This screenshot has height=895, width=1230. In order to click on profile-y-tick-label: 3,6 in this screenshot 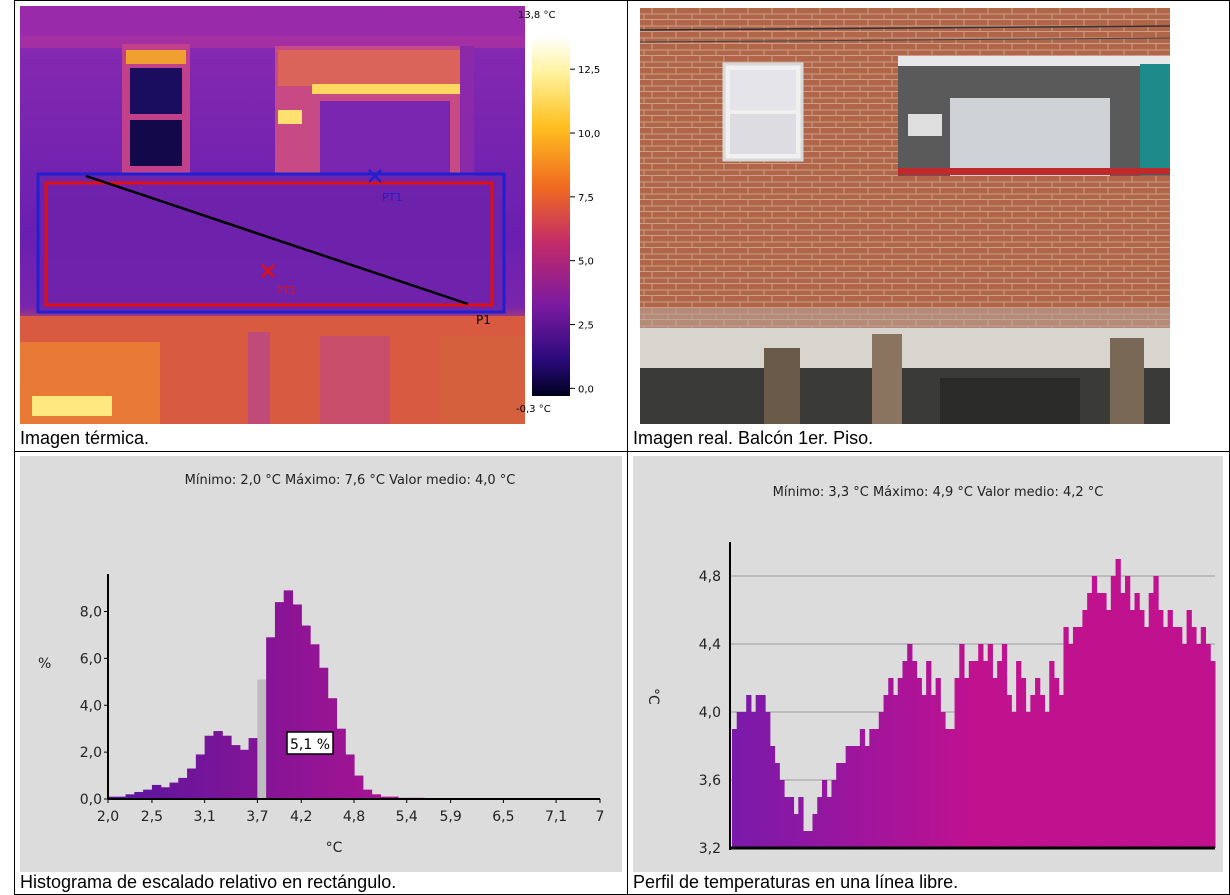, I will do `click(710, 781)`.